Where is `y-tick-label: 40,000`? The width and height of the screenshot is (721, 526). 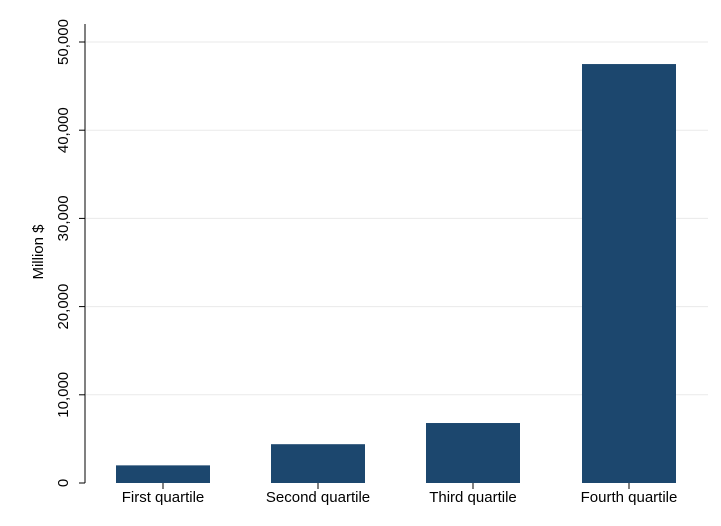 y-tick-label: 40,000 is located at coordinates (63, 130).